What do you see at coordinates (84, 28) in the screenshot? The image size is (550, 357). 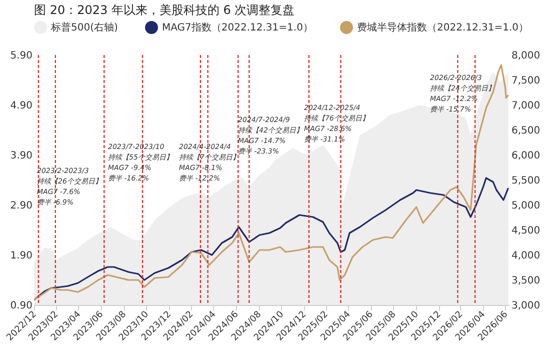 I see `legend-label: 标普500(右轴)` at bounding box center [84, 28].